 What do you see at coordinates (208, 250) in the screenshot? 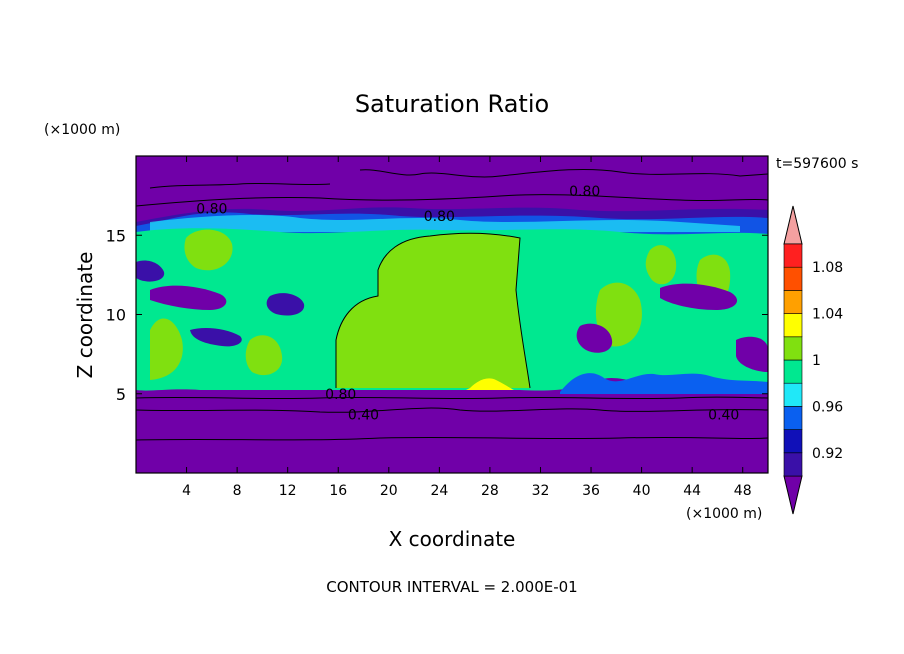
I see `core-patch-a` at bounding box center [208, 250].